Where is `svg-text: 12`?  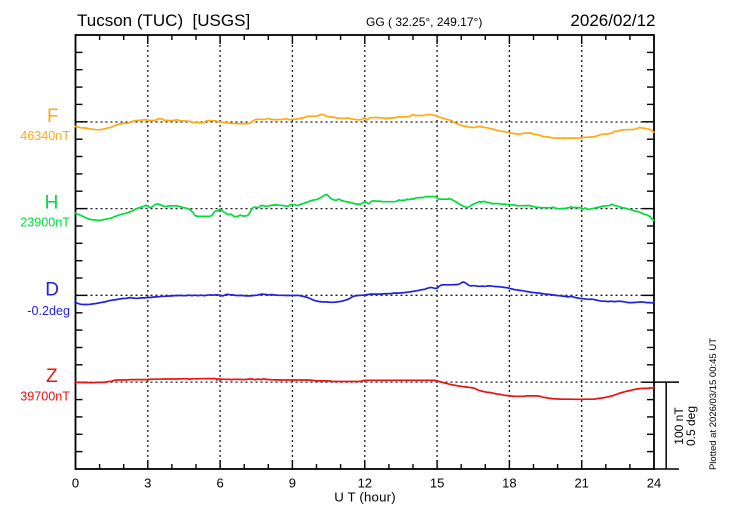
svg-text: 12 is located at coordinates (365, 483).